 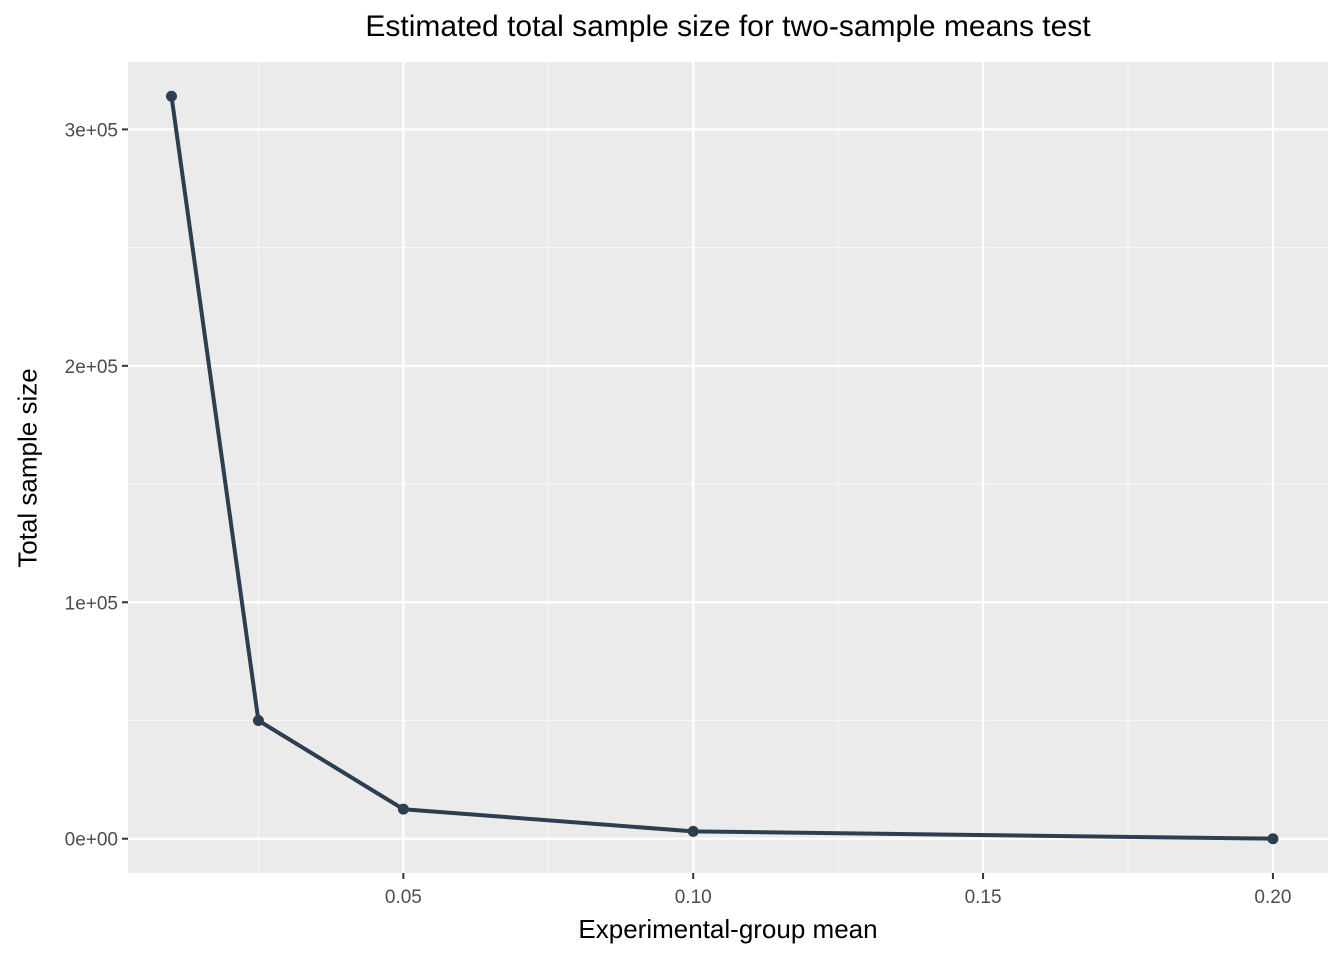 I want to click on x-tick-label: 0.20, so click(x=1272, y=897).